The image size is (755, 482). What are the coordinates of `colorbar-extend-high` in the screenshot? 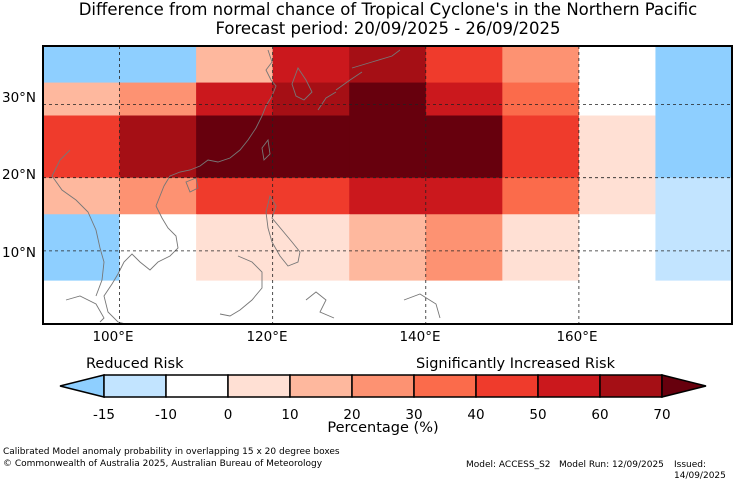 It's located at (684, 386).